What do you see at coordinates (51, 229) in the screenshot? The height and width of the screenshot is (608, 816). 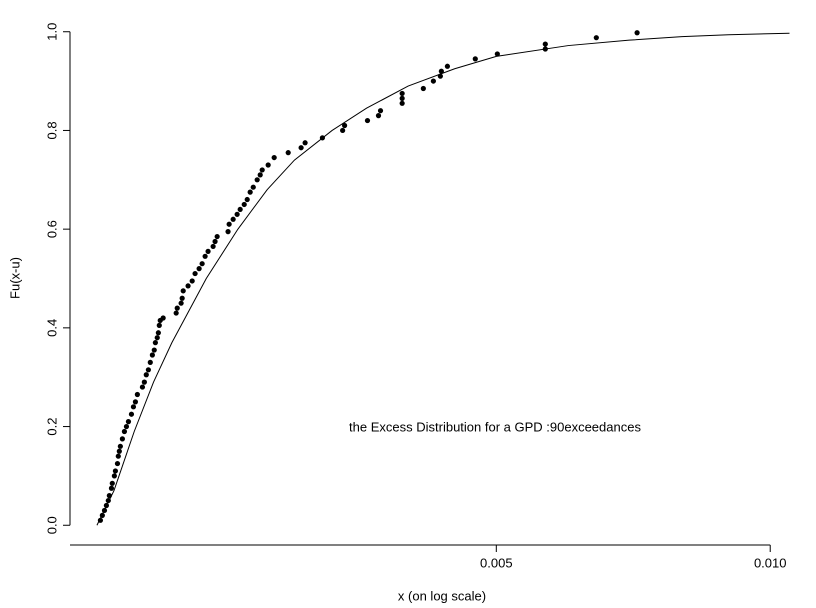 I see `y-tick-label: 0.6` at bounding box center [51, 229].